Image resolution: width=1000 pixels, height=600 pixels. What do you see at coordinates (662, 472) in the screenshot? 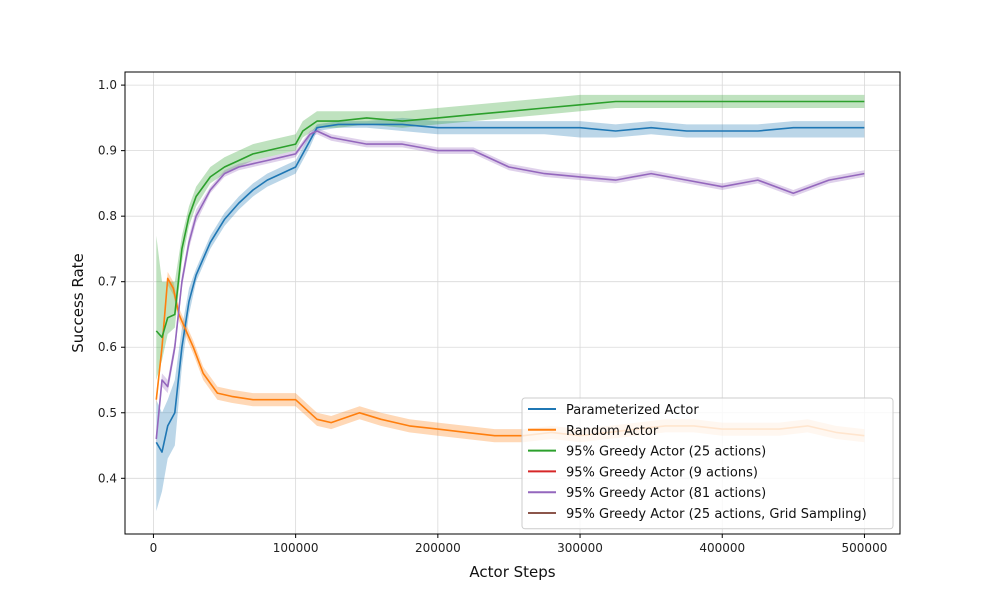
I see `legend-label-3: 95% Greedy Actor (9 actions)` at bounding box center [662, 472].